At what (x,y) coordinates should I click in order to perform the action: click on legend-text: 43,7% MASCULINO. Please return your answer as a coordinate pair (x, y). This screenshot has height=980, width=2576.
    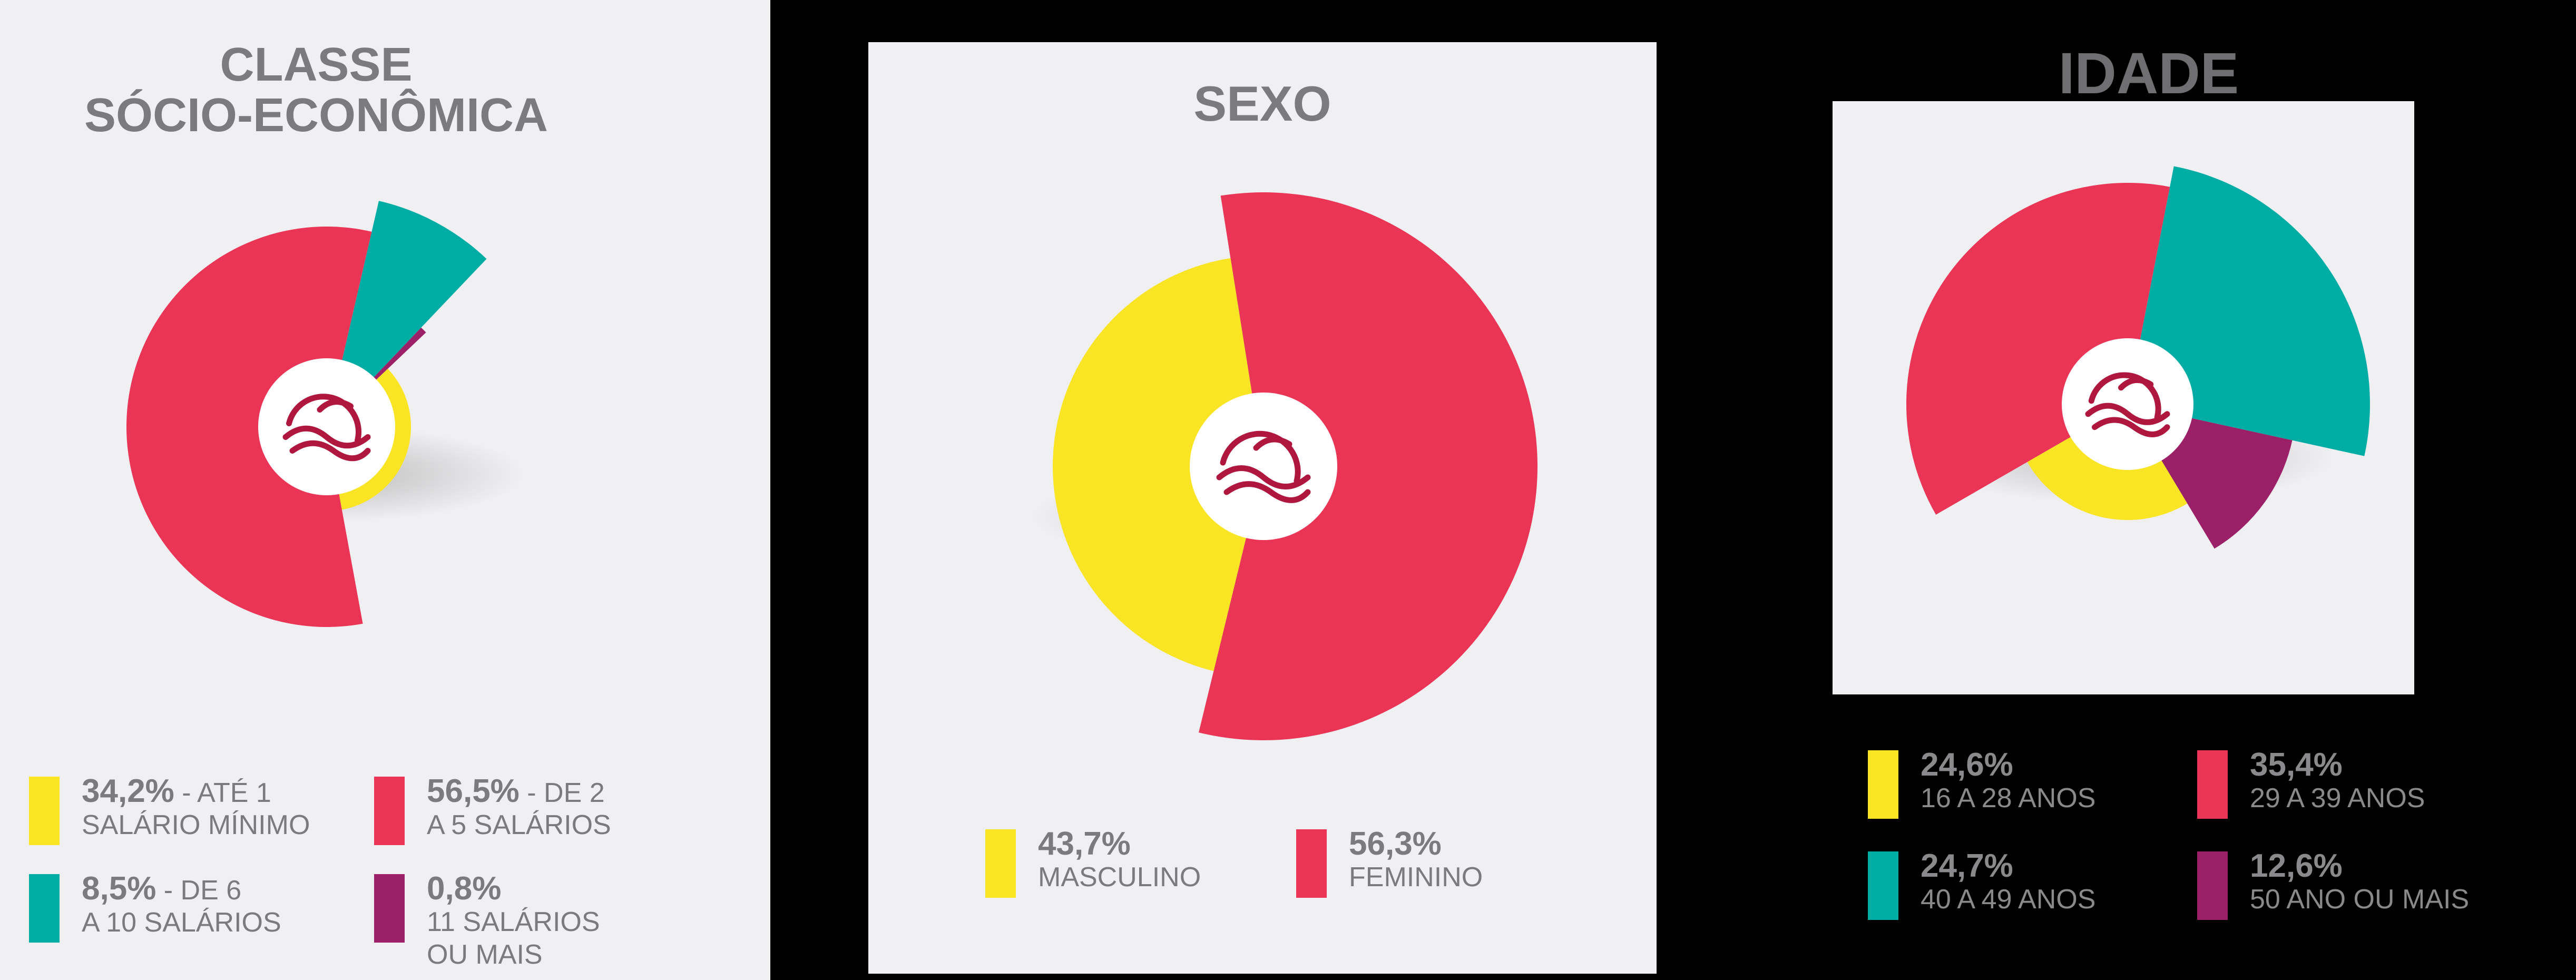
    Looking at the image, I should click on (1119, 860).